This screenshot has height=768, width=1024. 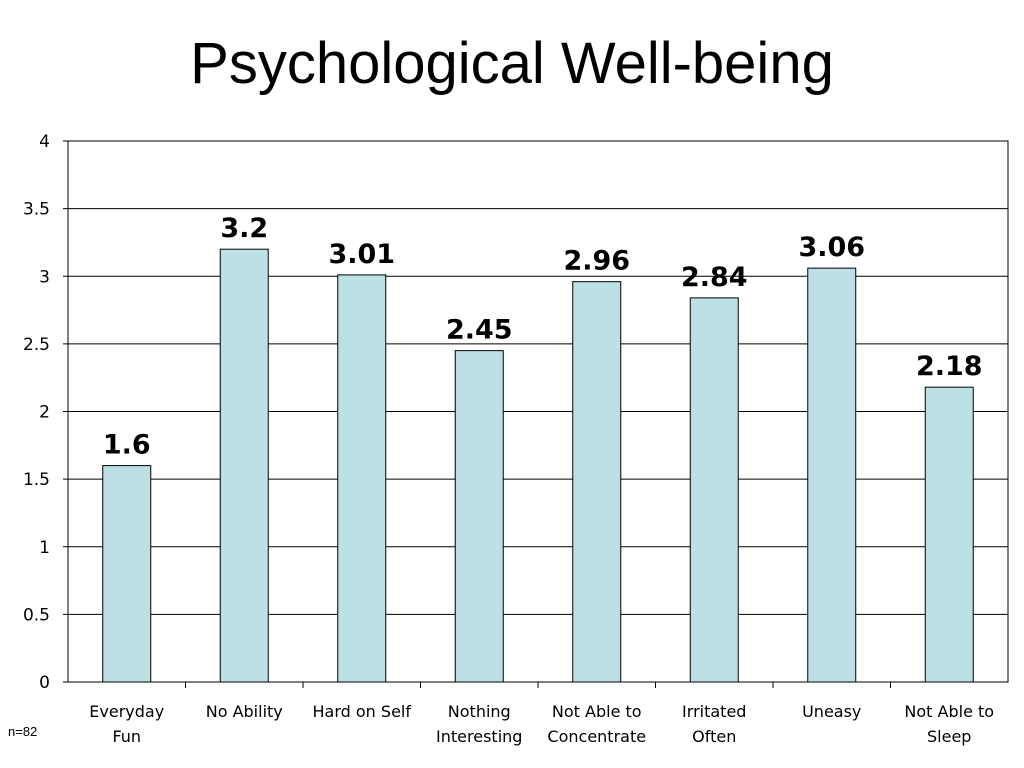 I want to click on y-tick-label: 0, so click(x=44, y=683).